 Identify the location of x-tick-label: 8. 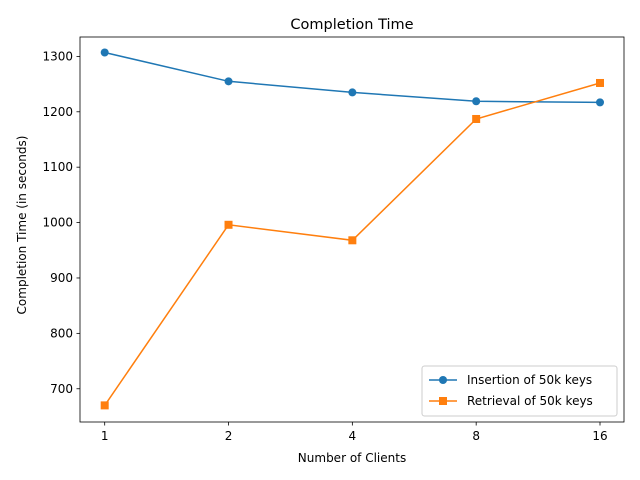
(476, 436).